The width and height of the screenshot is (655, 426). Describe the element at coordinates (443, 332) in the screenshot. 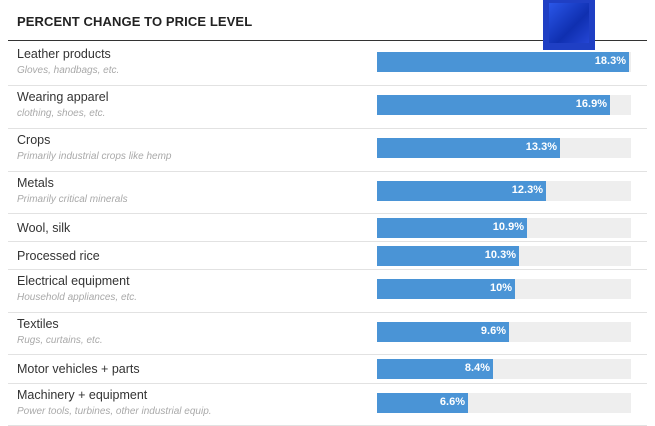

I see `bar: 9.6%` at that location.